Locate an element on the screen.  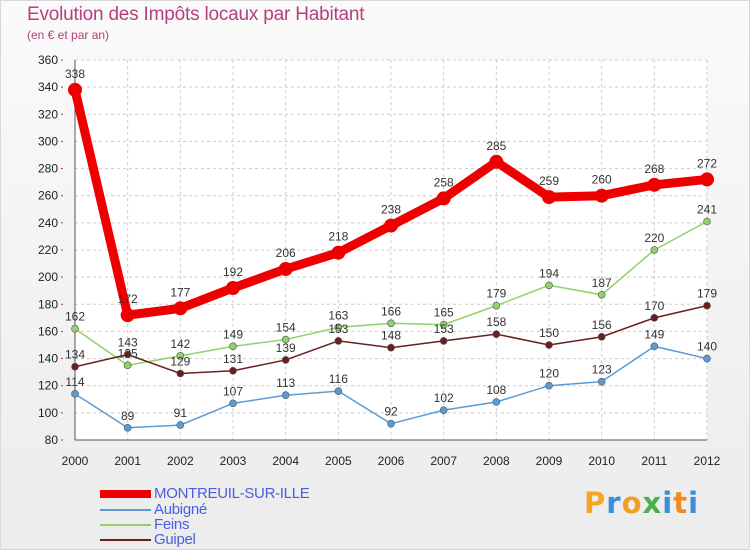
logo-letter: x is located at coordinates (652, 503).